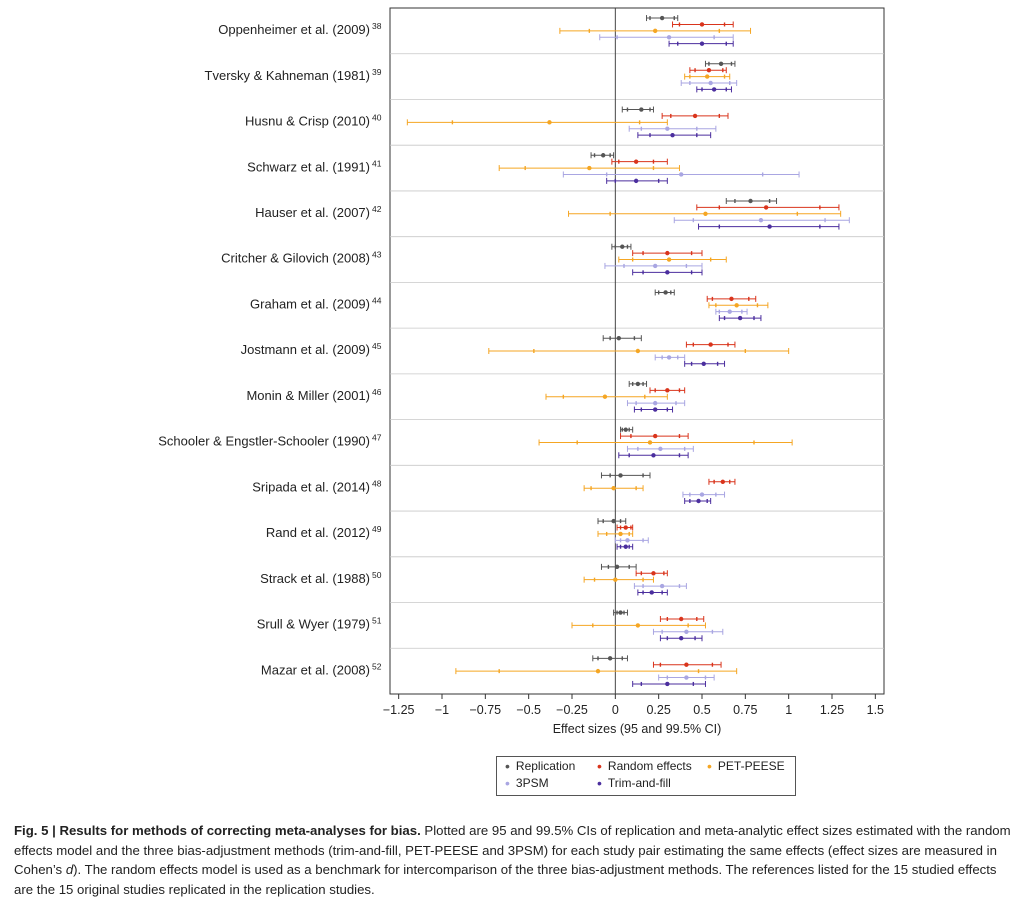 This screenshot has height=913, width=1024. Describe the element at coordinates (310, 303) in the screenshot. I see `study-label-graham-et-al-2009: Graham et al. (2009)` at that location.